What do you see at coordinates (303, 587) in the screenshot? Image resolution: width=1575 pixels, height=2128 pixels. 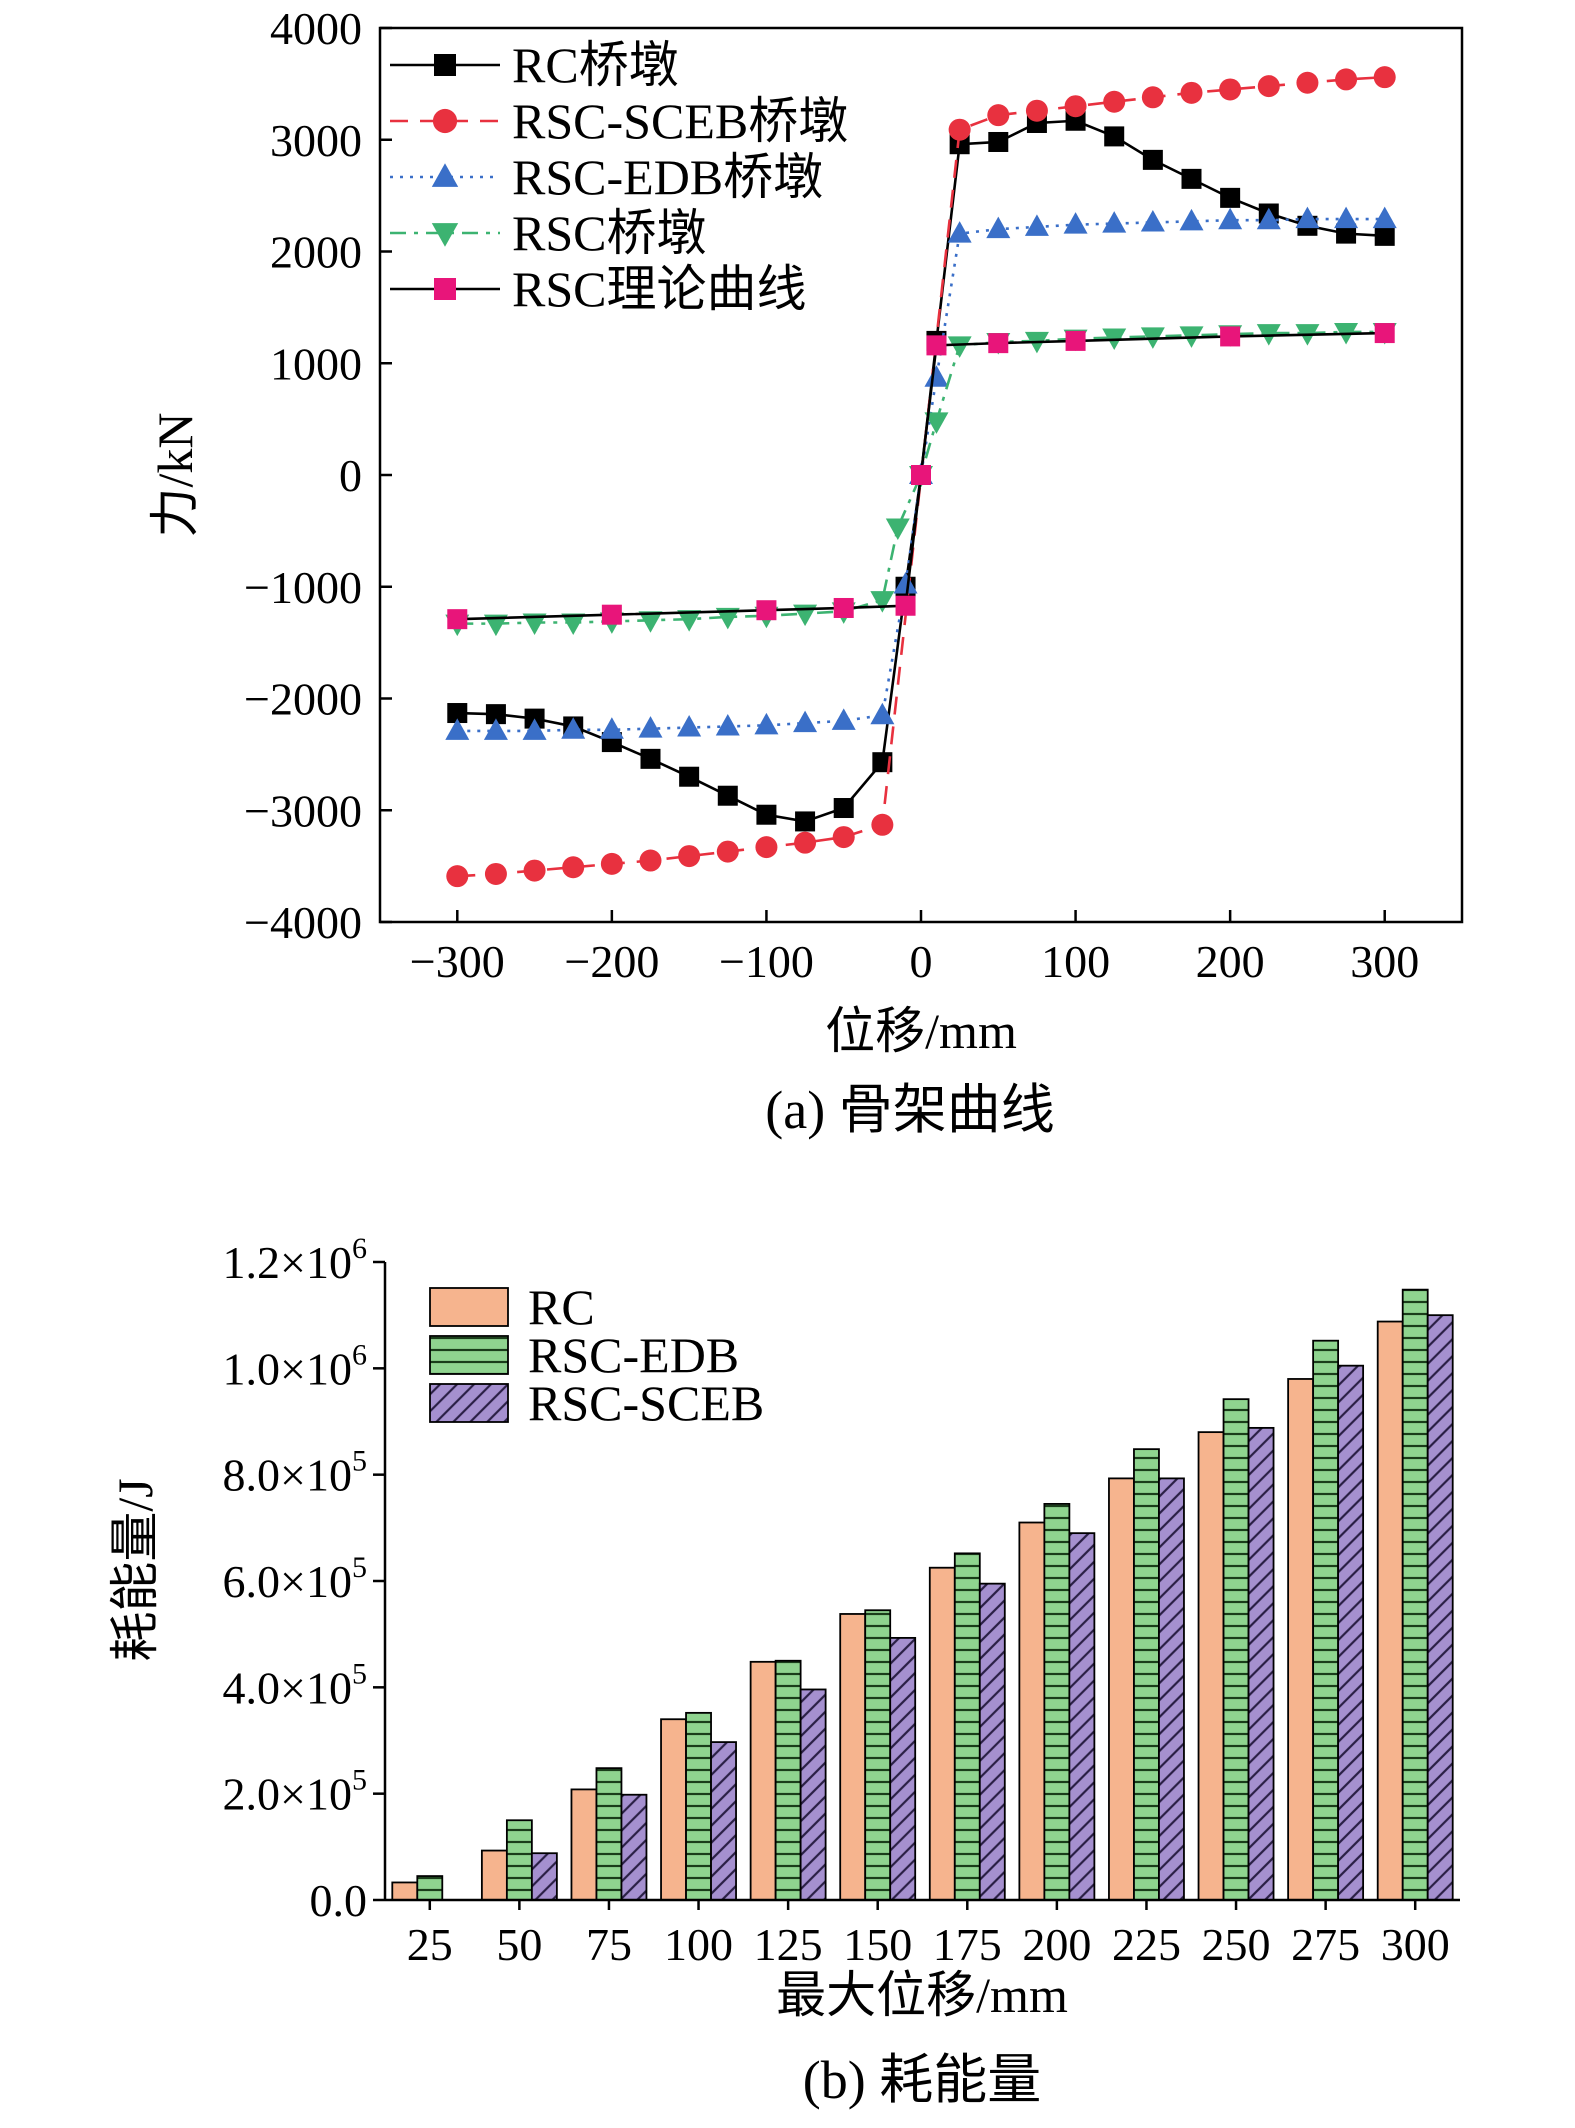 I see `y-tick-label: −1000` at bounding box center [303, 587].